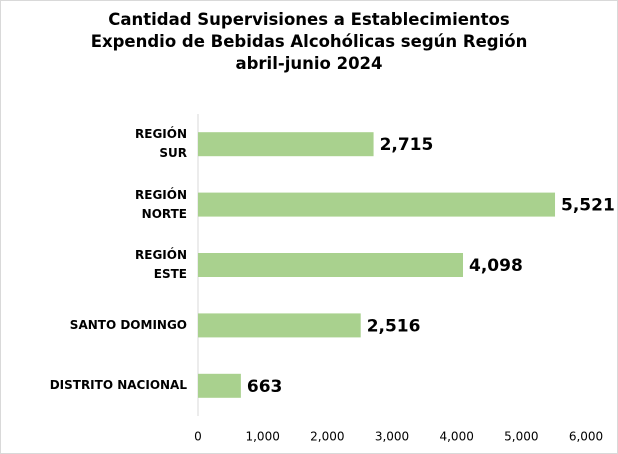  What do you see at coordinates (262, 437) in the screenshot?
I see `x-tick-label: 1,000` at bounding box center [262, 437].